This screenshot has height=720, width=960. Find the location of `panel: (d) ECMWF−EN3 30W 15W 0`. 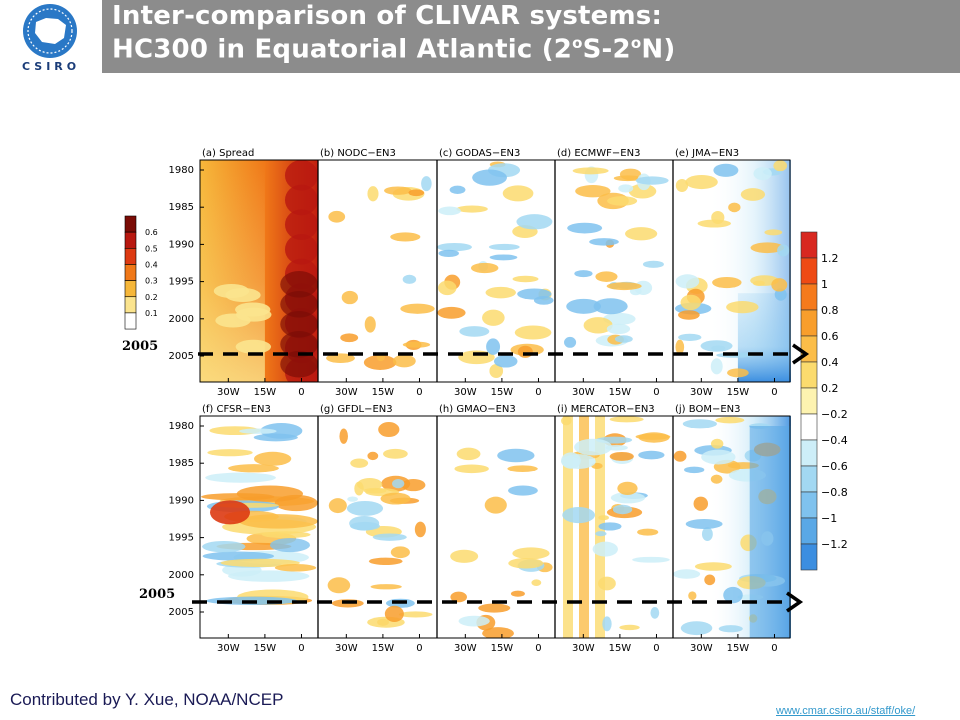

panel: (d) ECMWF−EN3 30W 15W 0 is located at coordinates (614, 273).